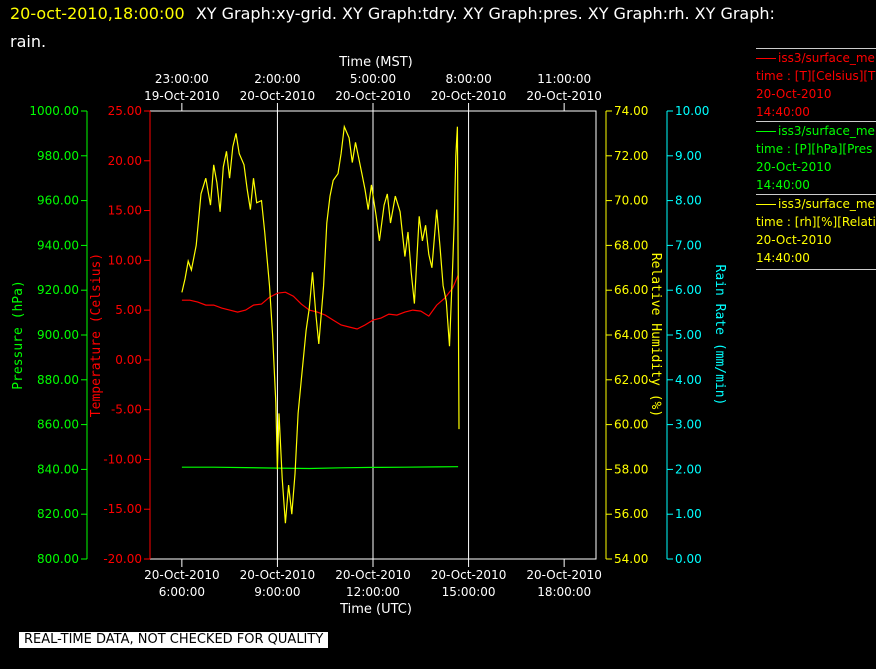 Image resolution: width=876 pixels, height=669 pixels. I want to click on rain-tick-label: 9.00, so click(688, 156).